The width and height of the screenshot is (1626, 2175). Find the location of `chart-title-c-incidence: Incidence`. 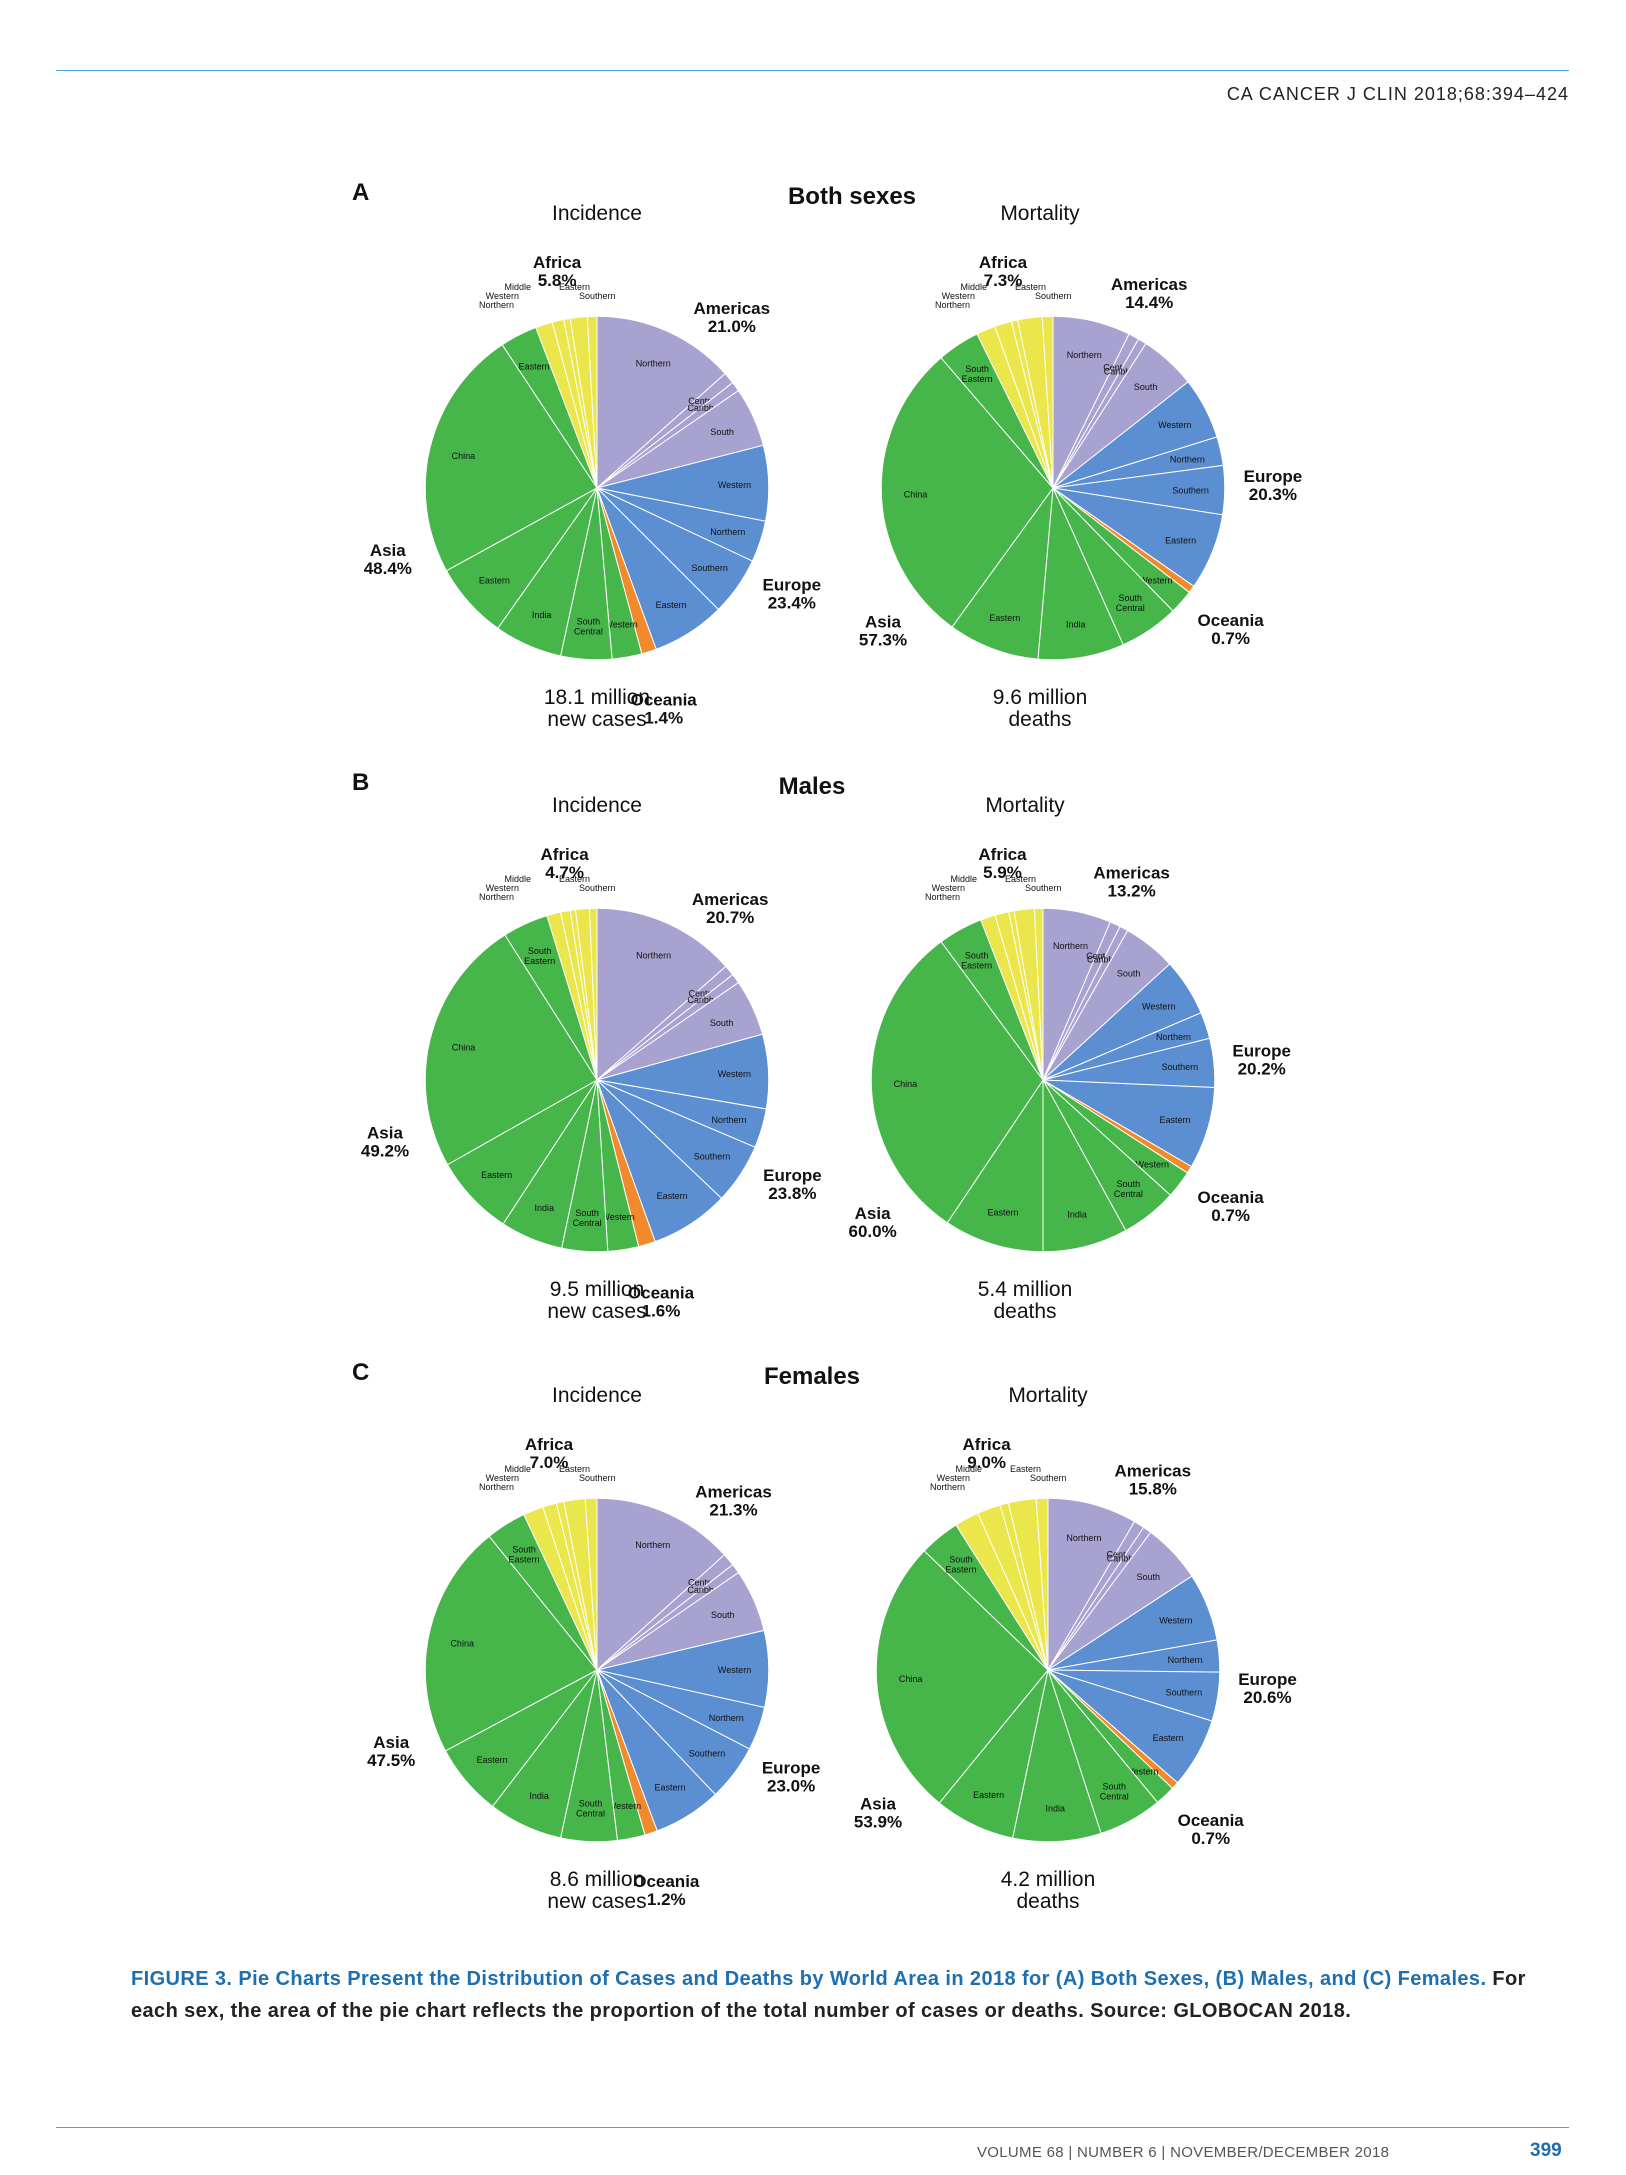

chart-title-c-incidence: Incidence is located at coordinates (597, 1395).